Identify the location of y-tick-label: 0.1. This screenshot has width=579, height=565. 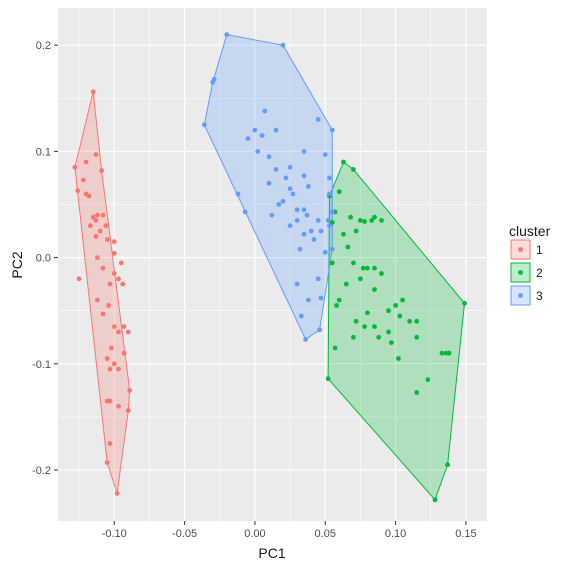
(43, 152).